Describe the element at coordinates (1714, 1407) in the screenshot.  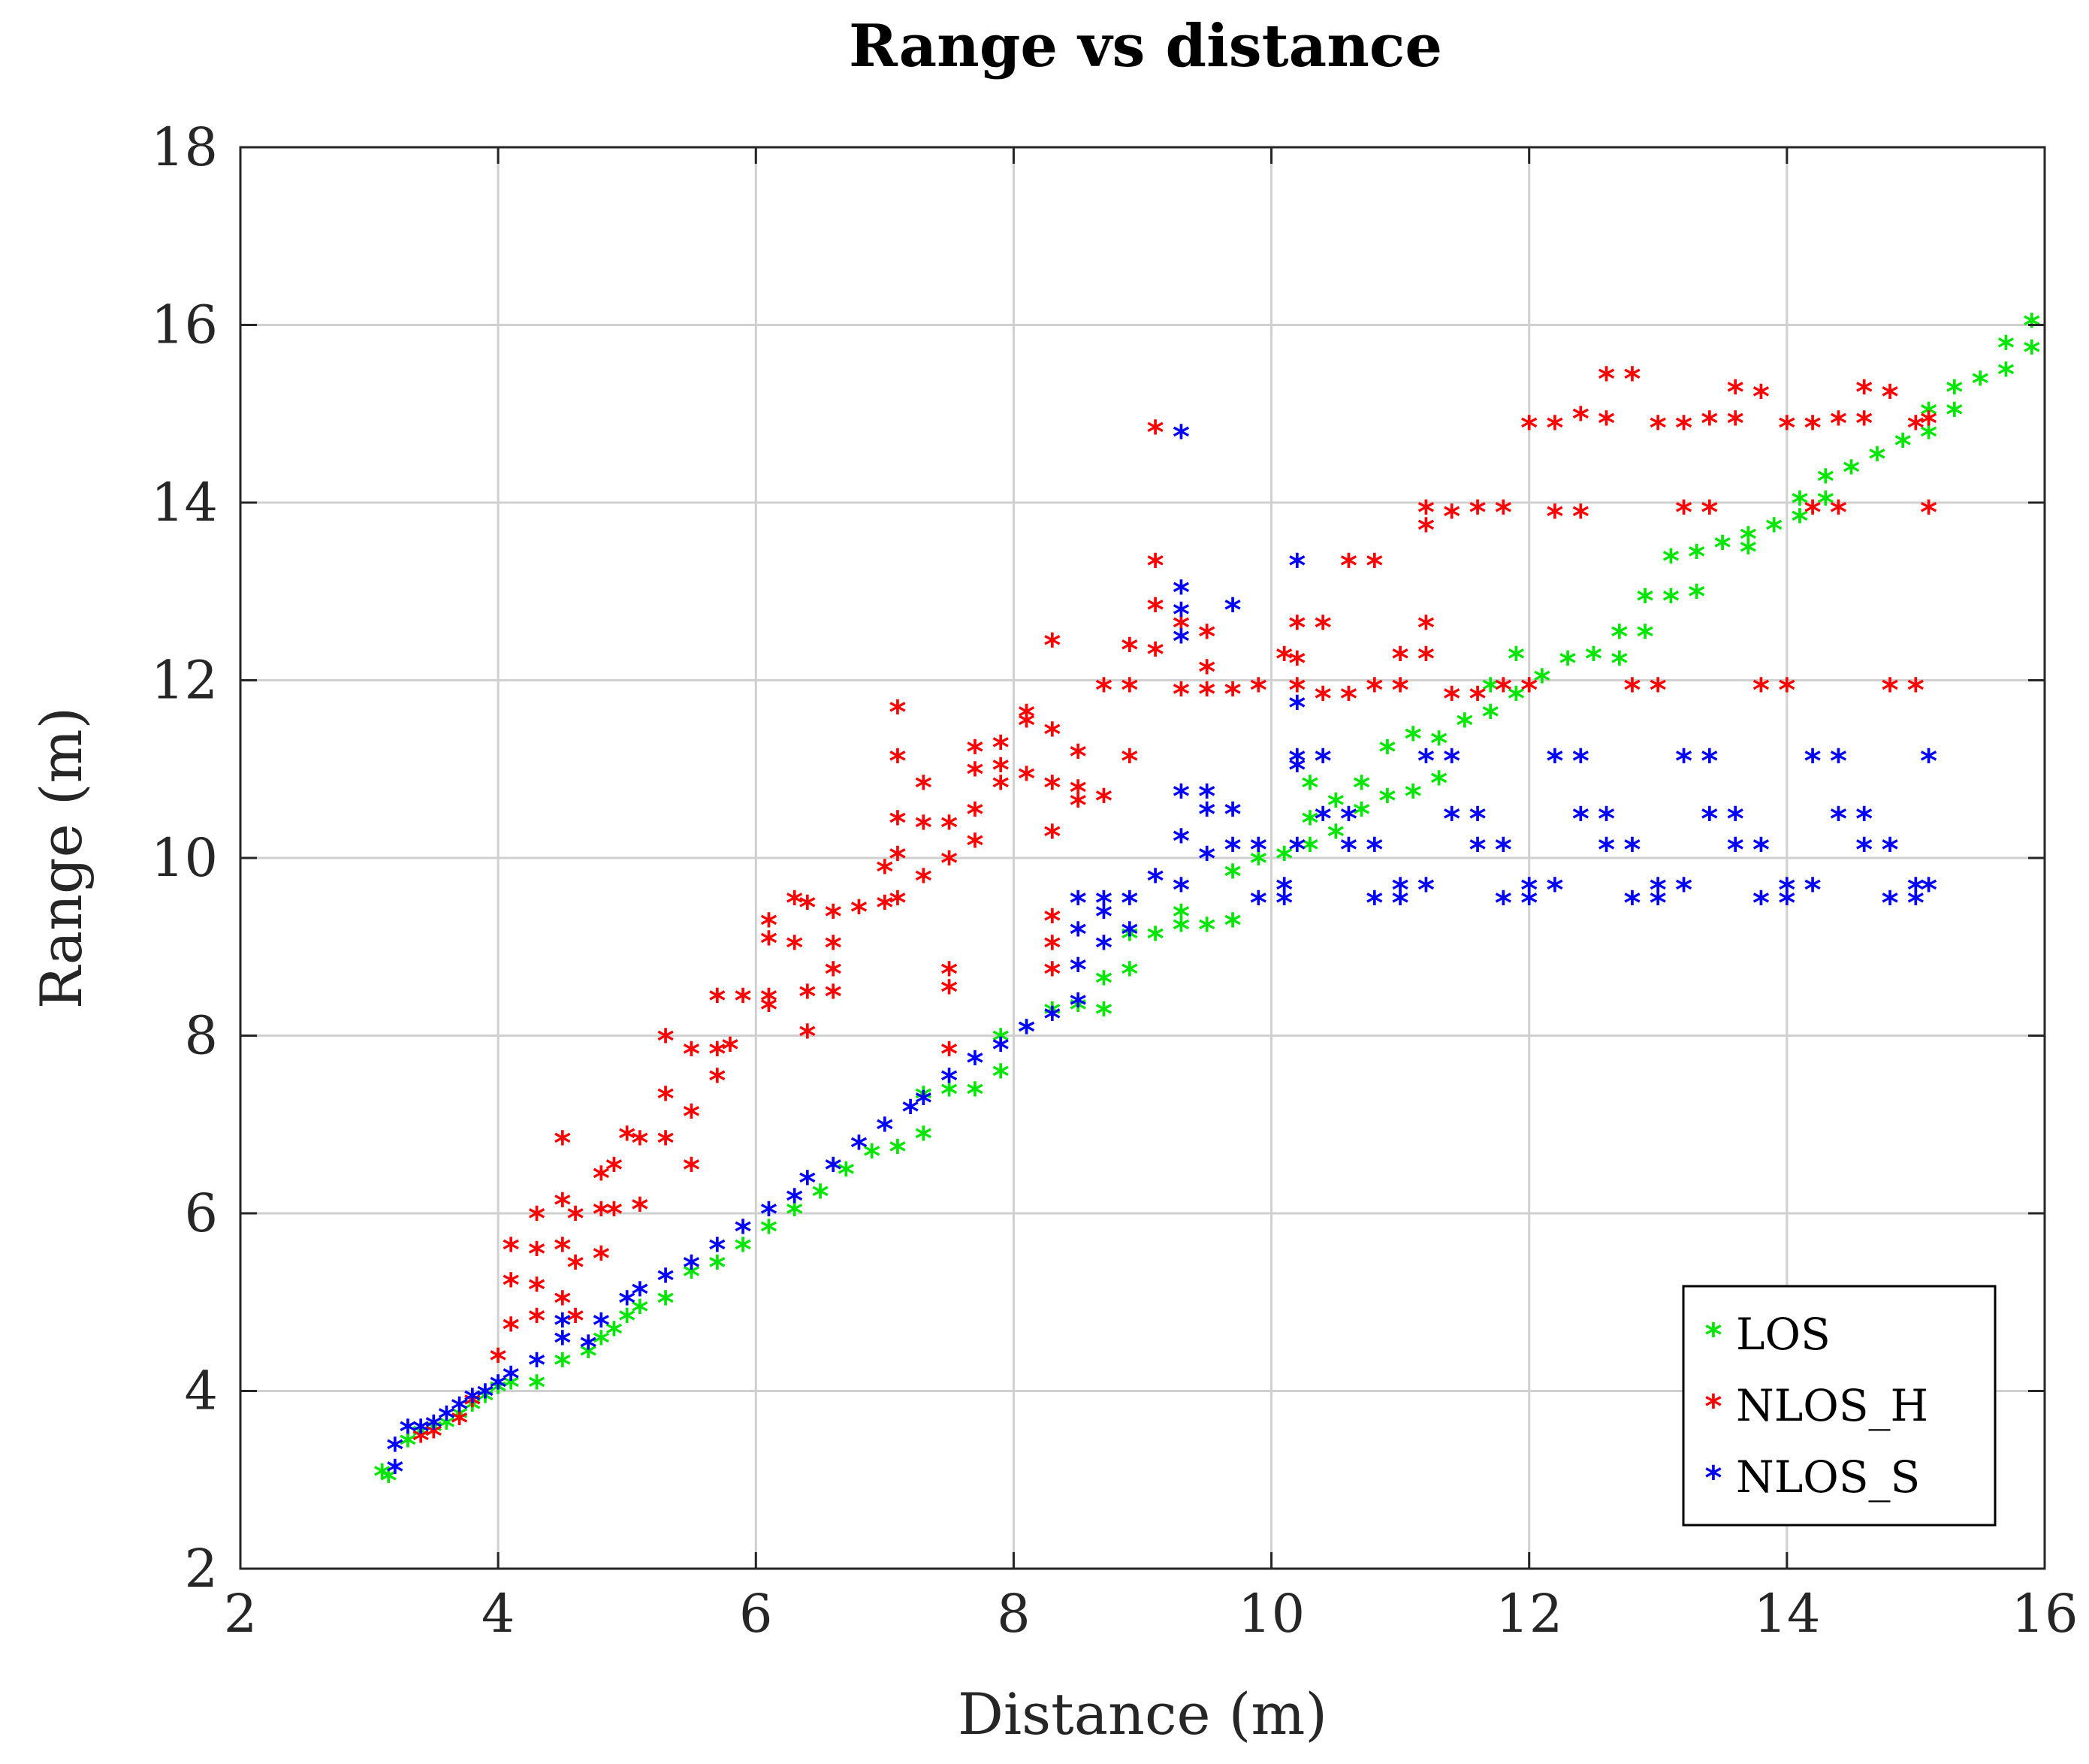
I see `legend-marker: *` at that location.